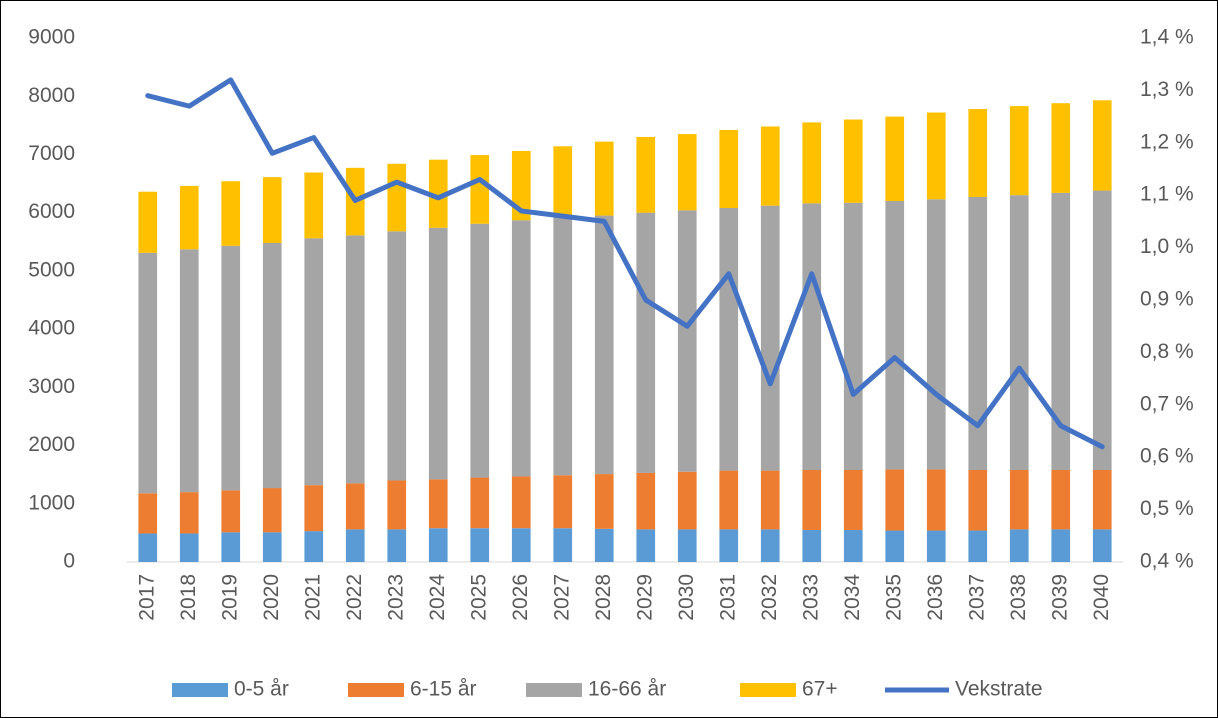 Image resolution: width=1218 pixels, height=718 pixels. What do you see at coordinates (271, 597) in the screenshot?
I see `x-tick-label: 2020` at bounding box center [271, 597].